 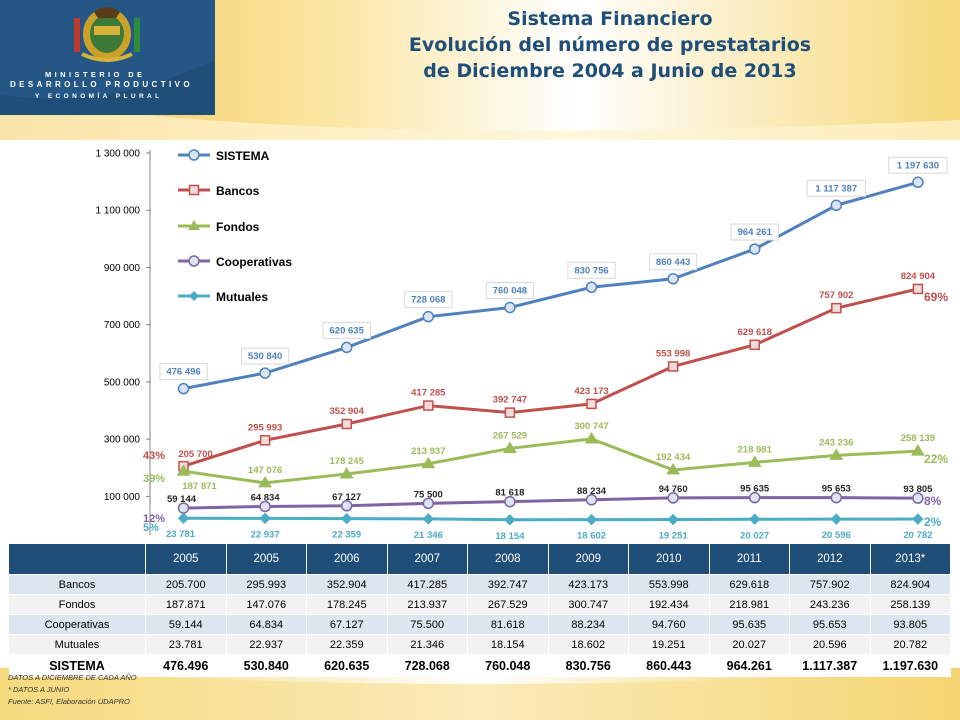 I want to click on ministry-logo, so click(x=107, y=57).